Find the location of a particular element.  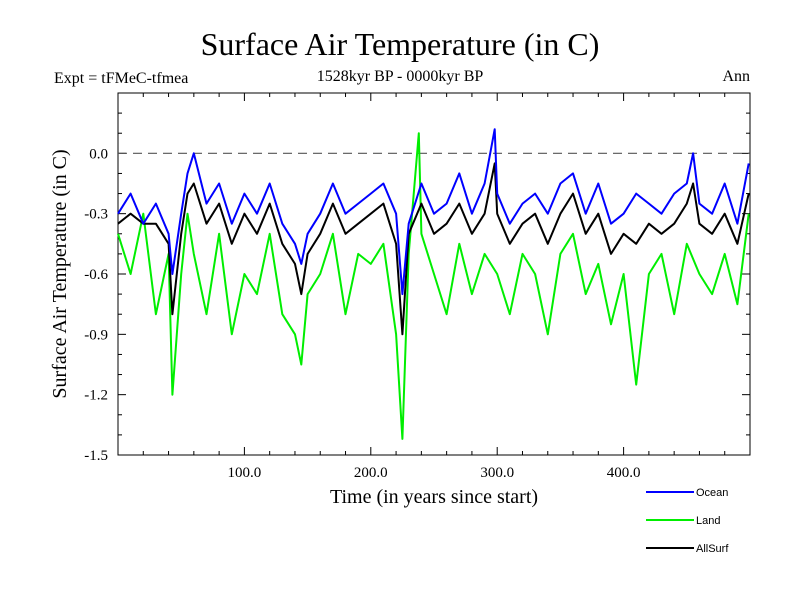

chart-title: Surface Air Temperature (in C) is located at coordinates (400, 44).